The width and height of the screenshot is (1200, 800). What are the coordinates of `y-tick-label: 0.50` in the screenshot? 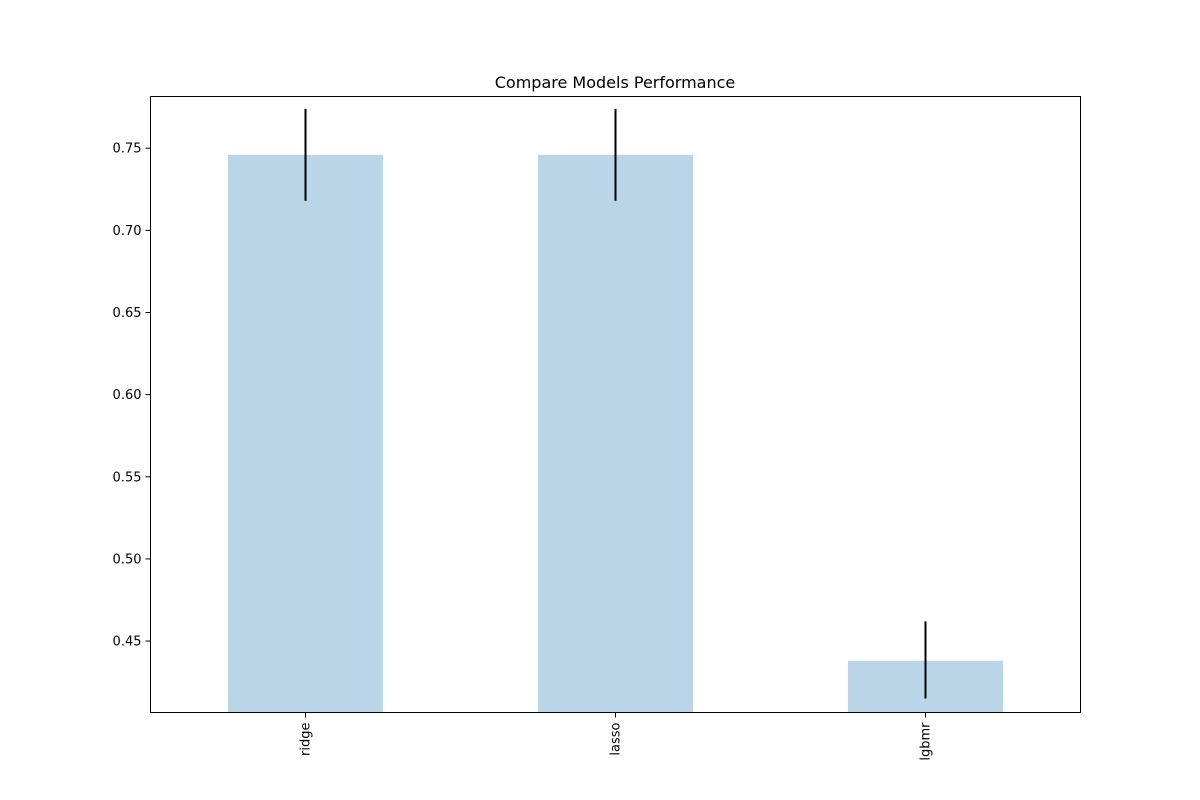 It's located at (127, 559).